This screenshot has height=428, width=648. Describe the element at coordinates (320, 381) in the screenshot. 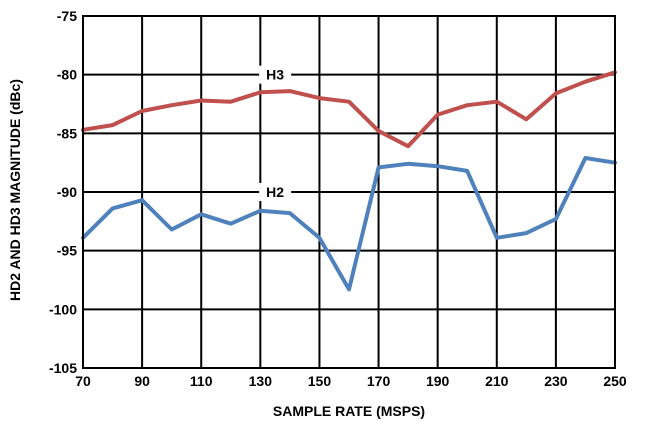

I see `x-tick-label: 150` at that location.